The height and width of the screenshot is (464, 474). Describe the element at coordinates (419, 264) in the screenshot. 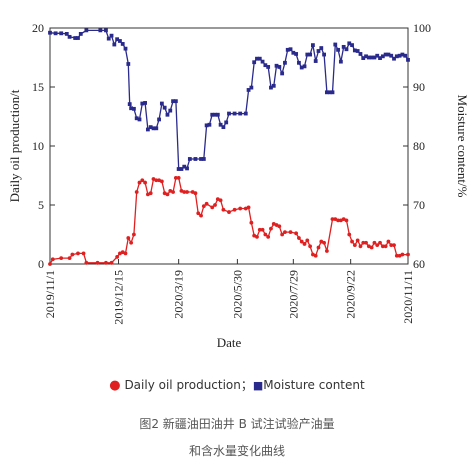

I see `y-right-tick-label: 60` at that location.